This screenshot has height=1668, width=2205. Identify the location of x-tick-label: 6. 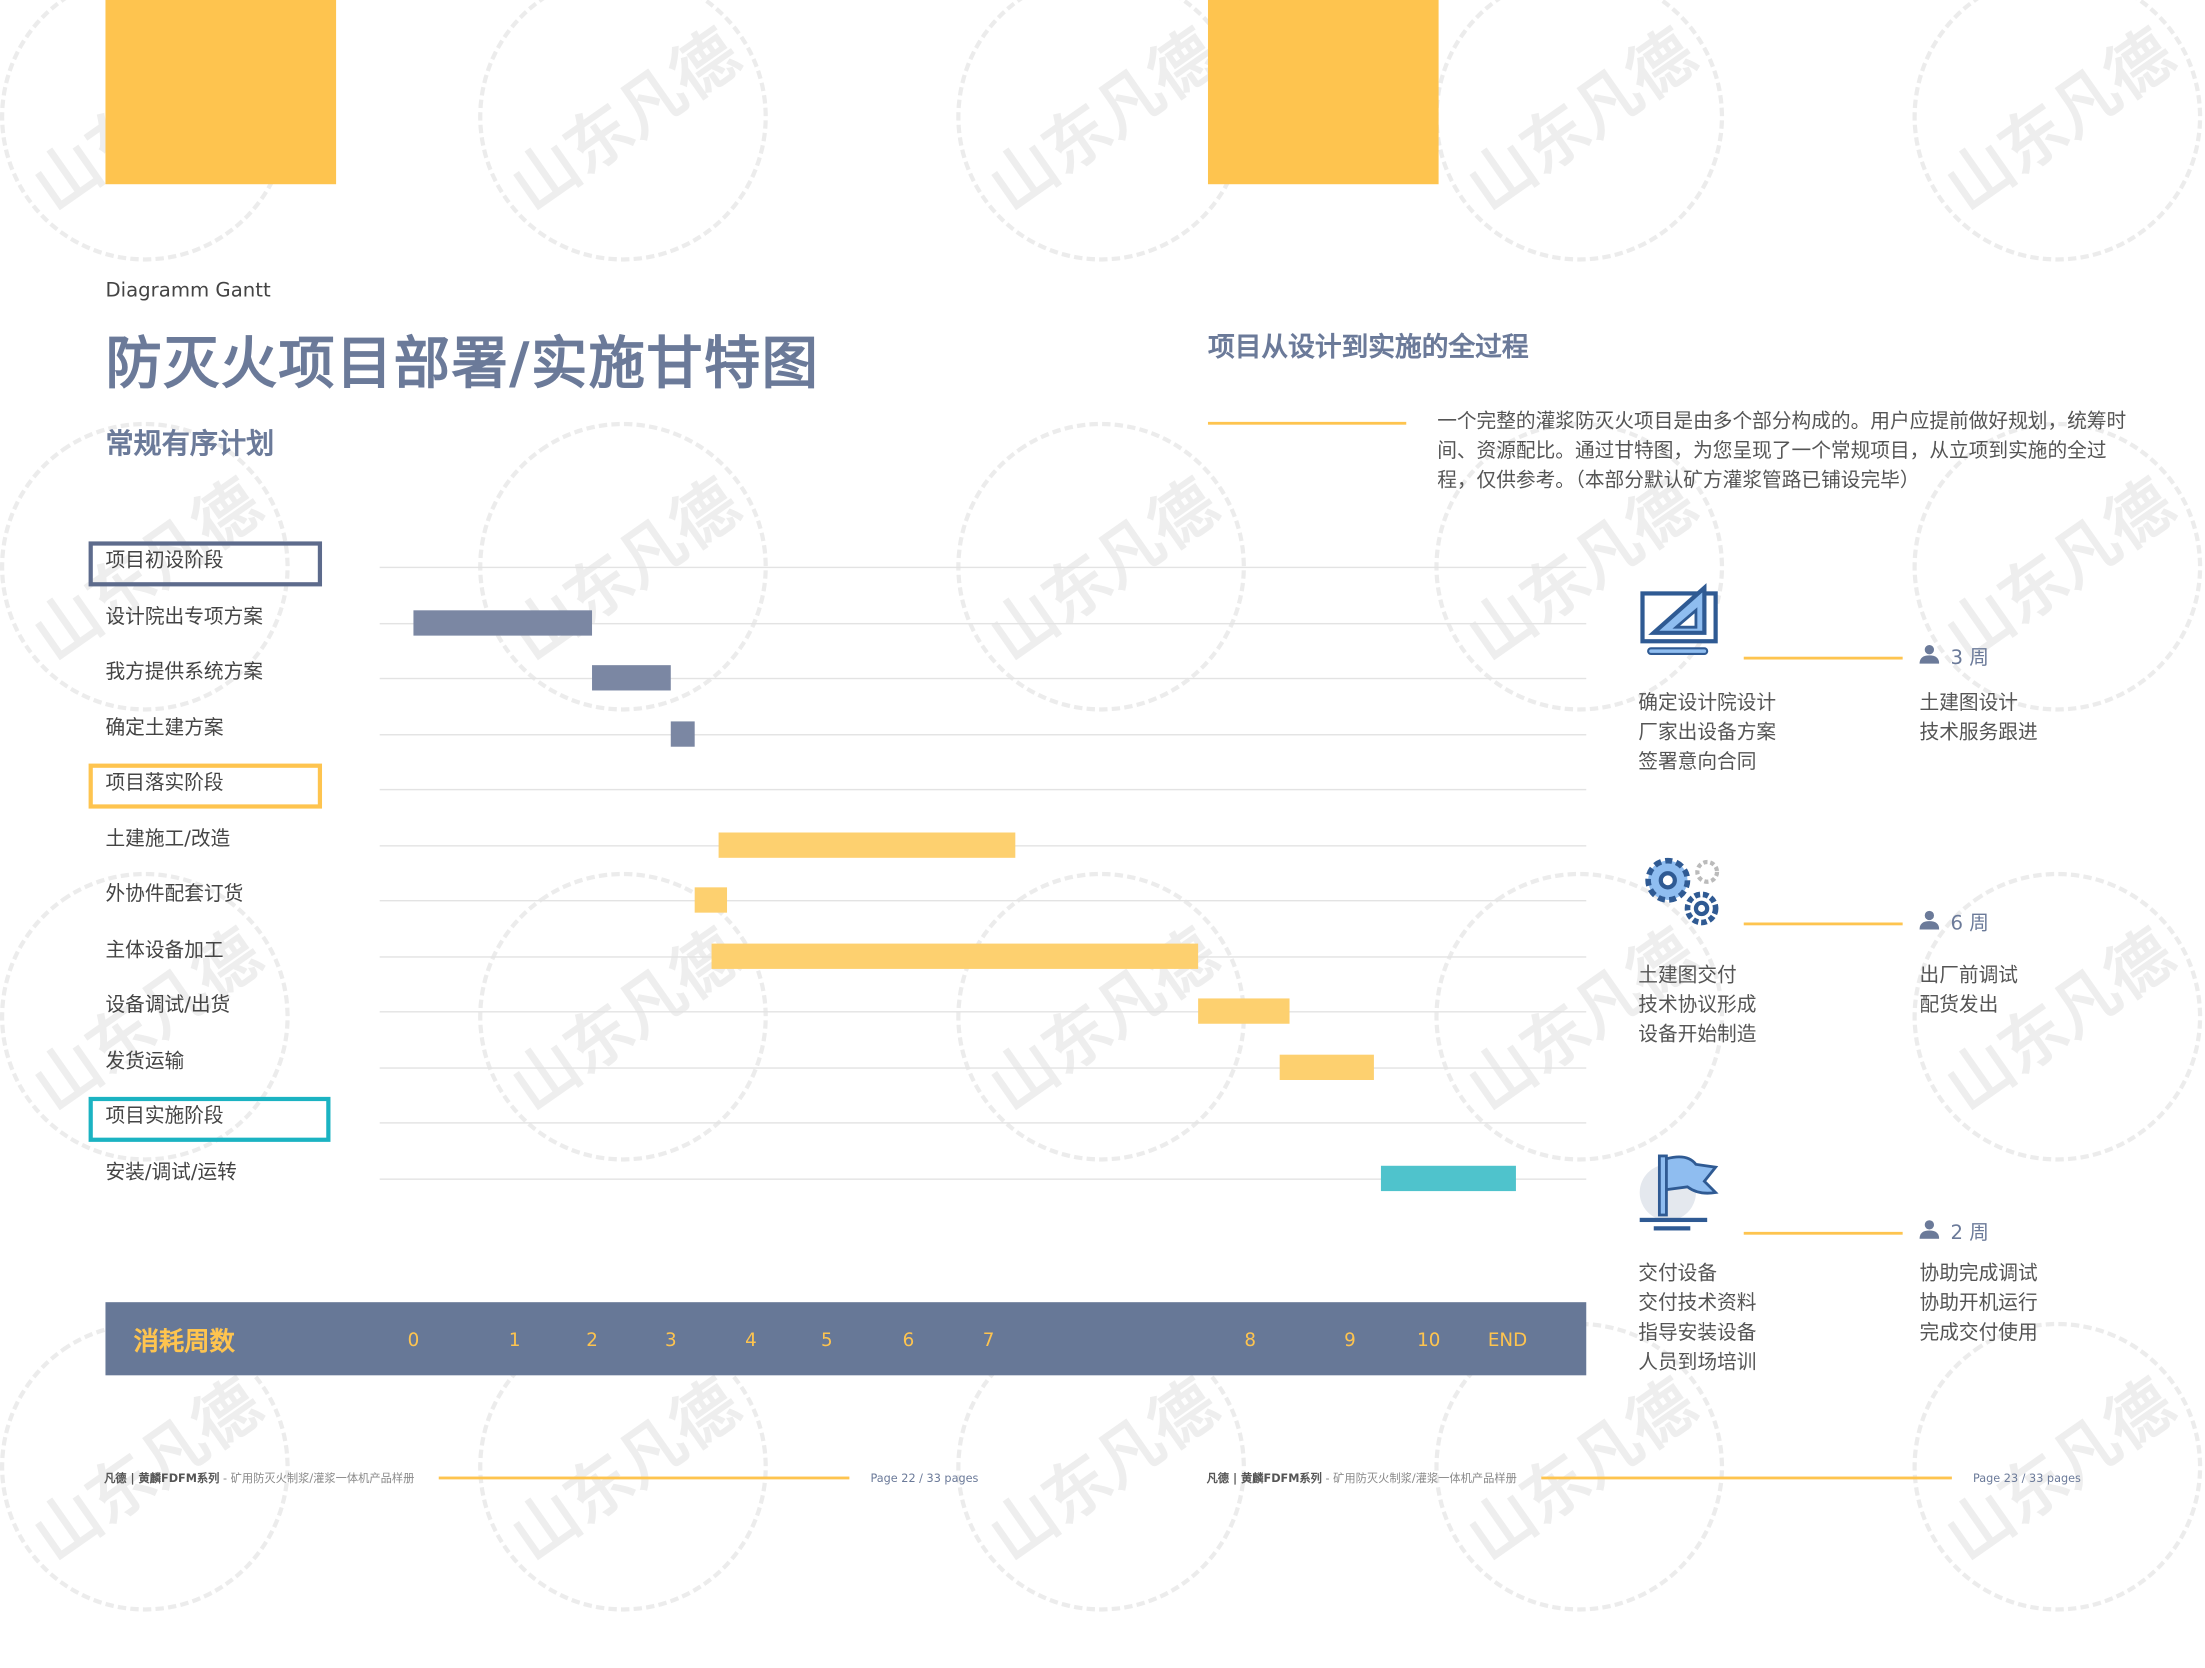
(908, 1341).